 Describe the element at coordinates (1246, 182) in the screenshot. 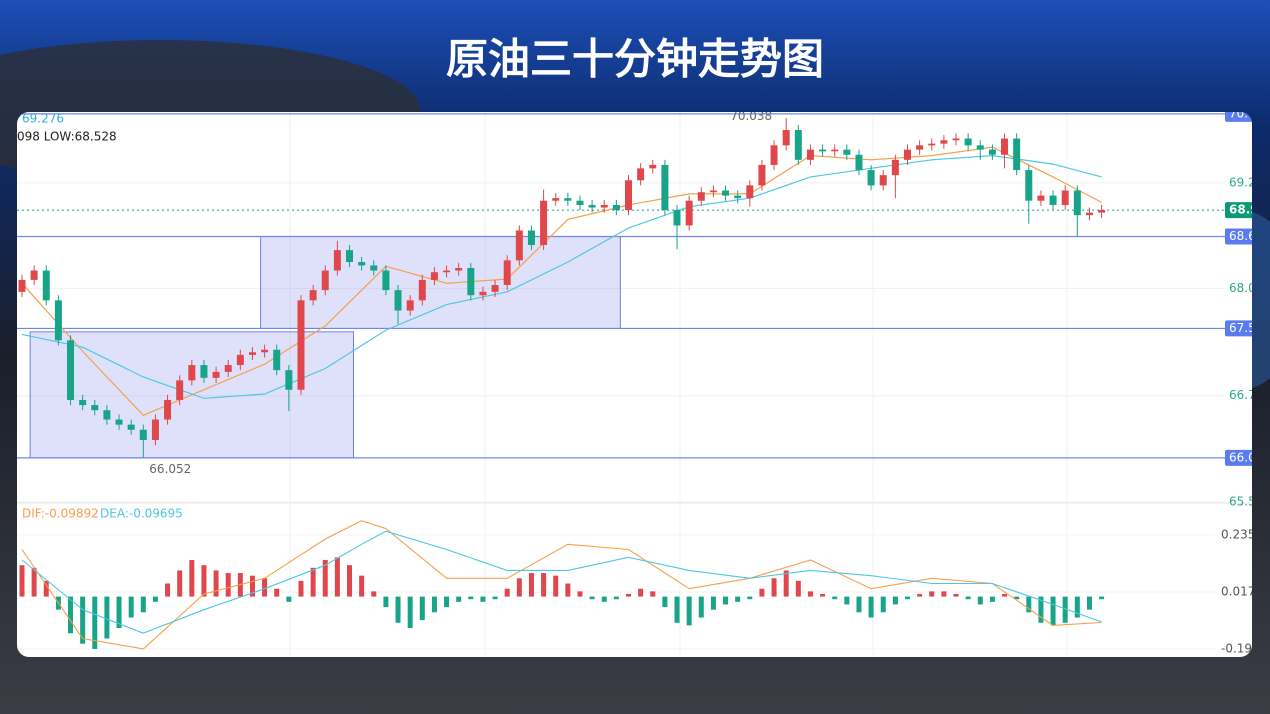

I see `y-tick-label: 69.28` at that location.